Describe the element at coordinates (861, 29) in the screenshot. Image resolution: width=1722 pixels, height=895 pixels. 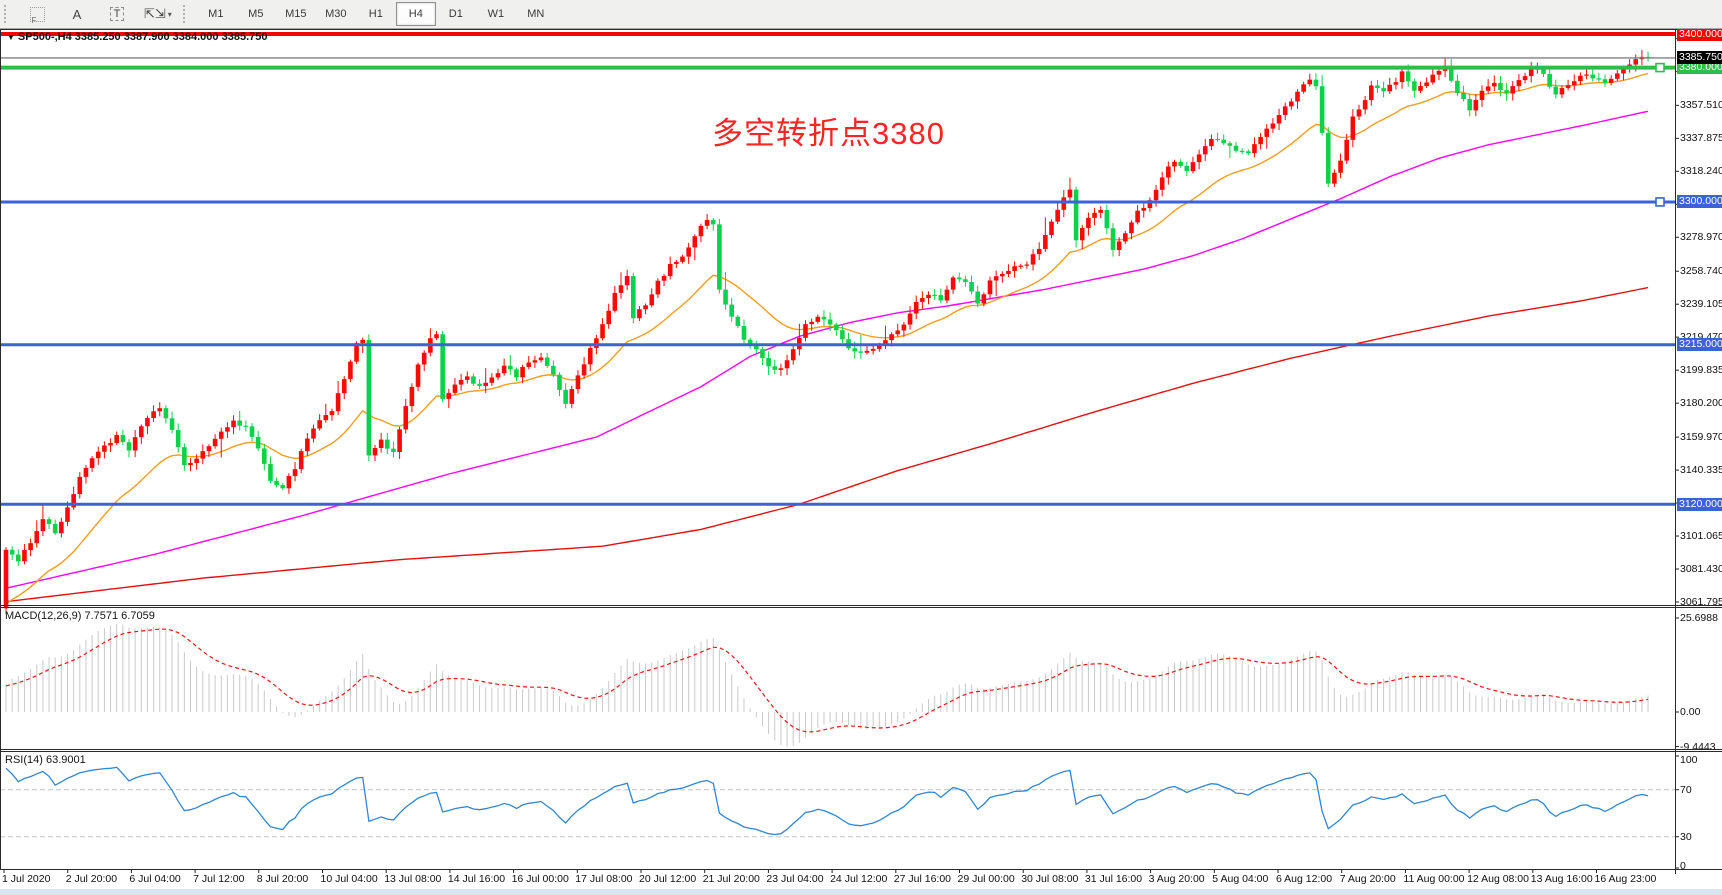
I see `chart-top-border` at that location.